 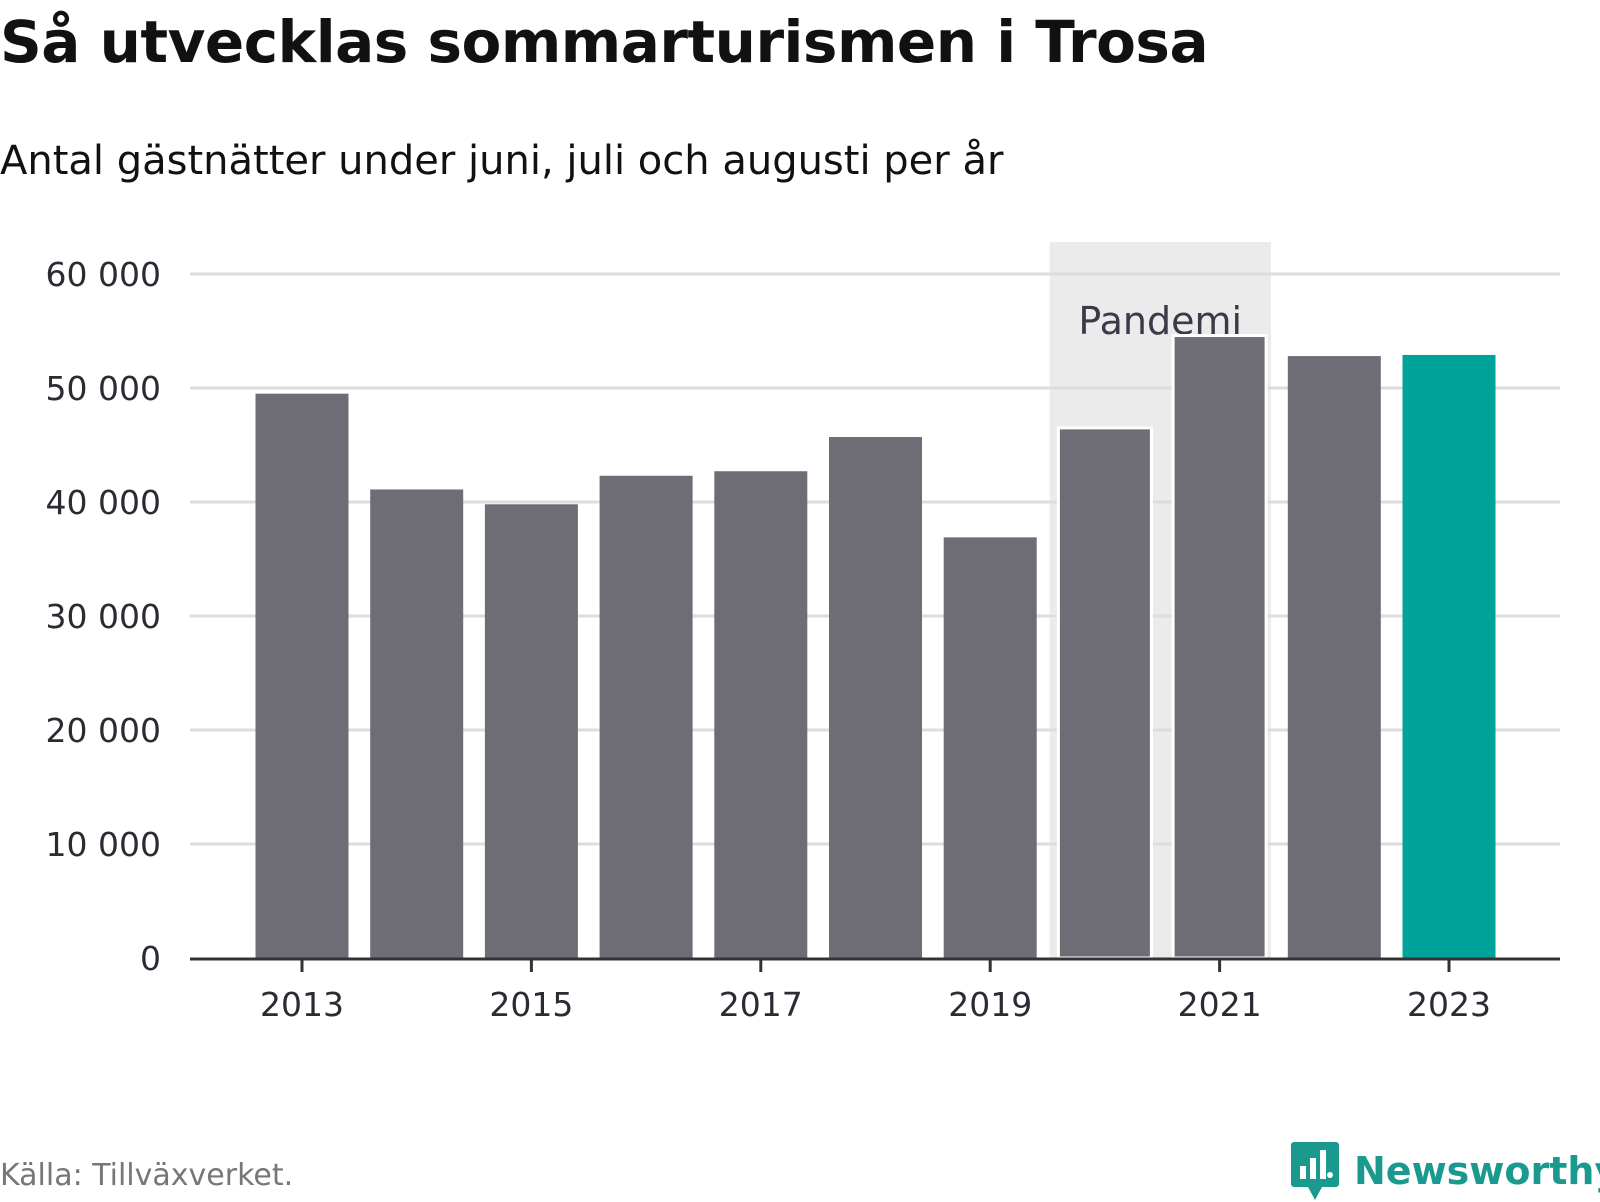 What do you see at coordinates (103, 502) in the screenshot?
I see `y-tick-label: 40 000` at bounding box center [103, 502].